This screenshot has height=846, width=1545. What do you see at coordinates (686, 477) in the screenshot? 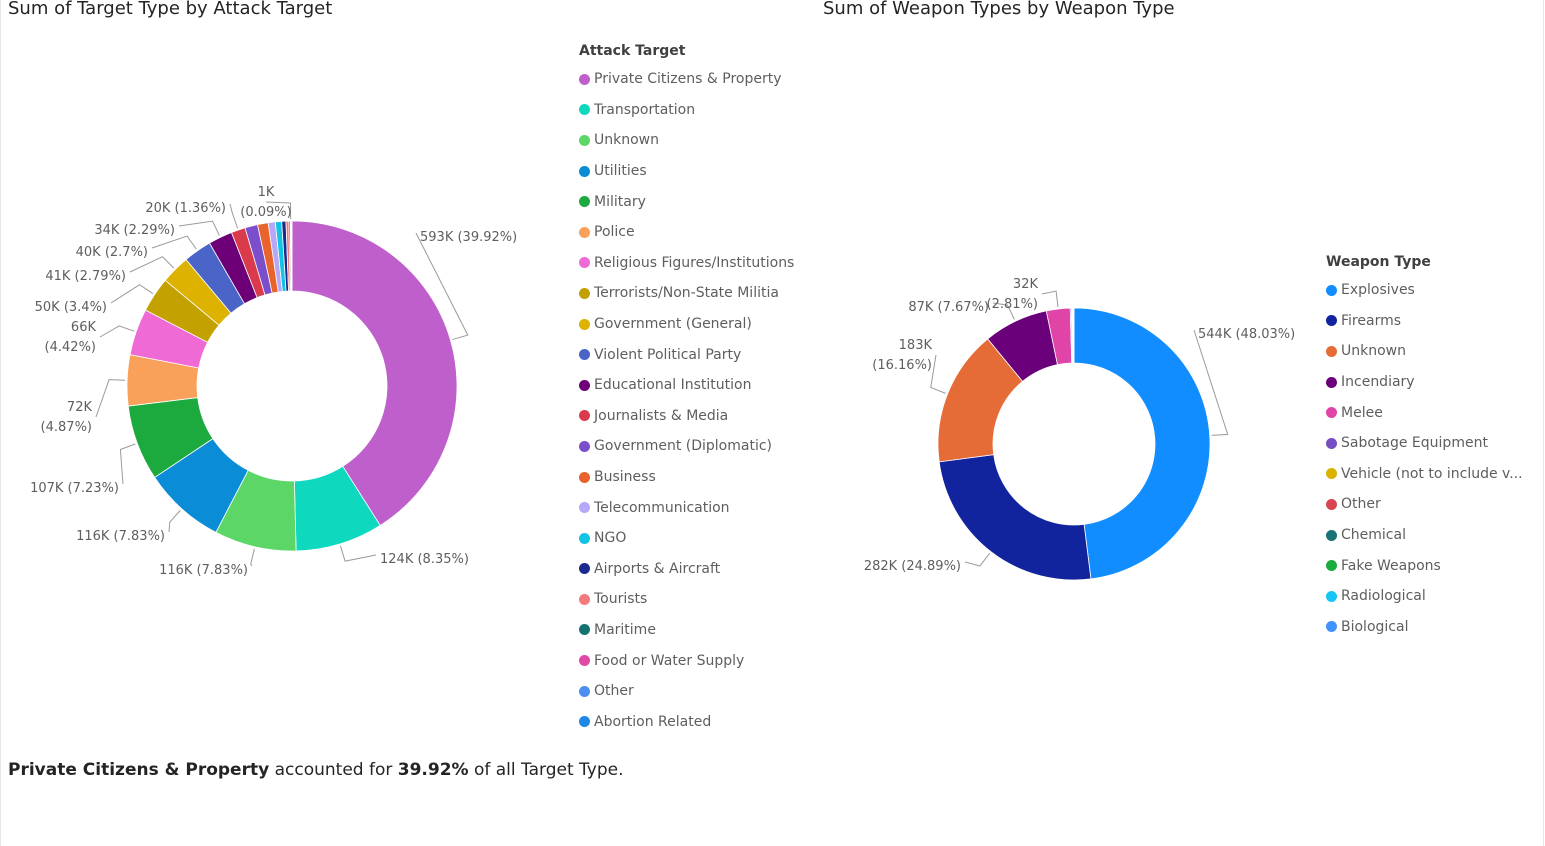
I see `legend-item-business: Business` at bounding box center [686, 477].